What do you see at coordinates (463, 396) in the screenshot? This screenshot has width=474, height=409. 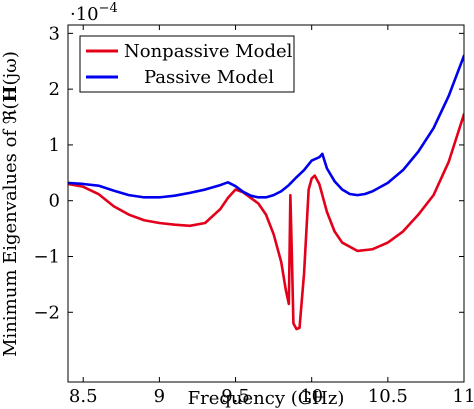 I see `x-tick-label: 11` at bounding box center [463, 396].